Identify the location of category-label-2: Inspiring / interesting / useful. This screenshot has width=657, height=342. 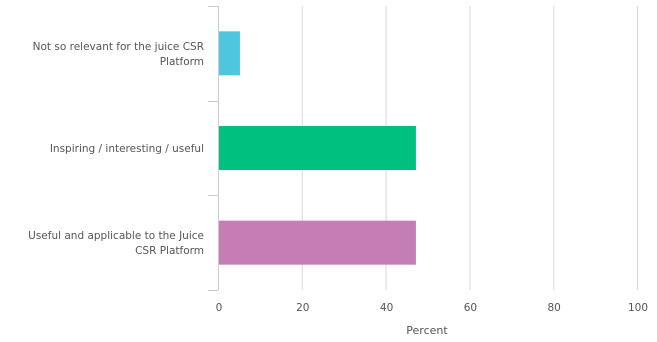
(127, 149).